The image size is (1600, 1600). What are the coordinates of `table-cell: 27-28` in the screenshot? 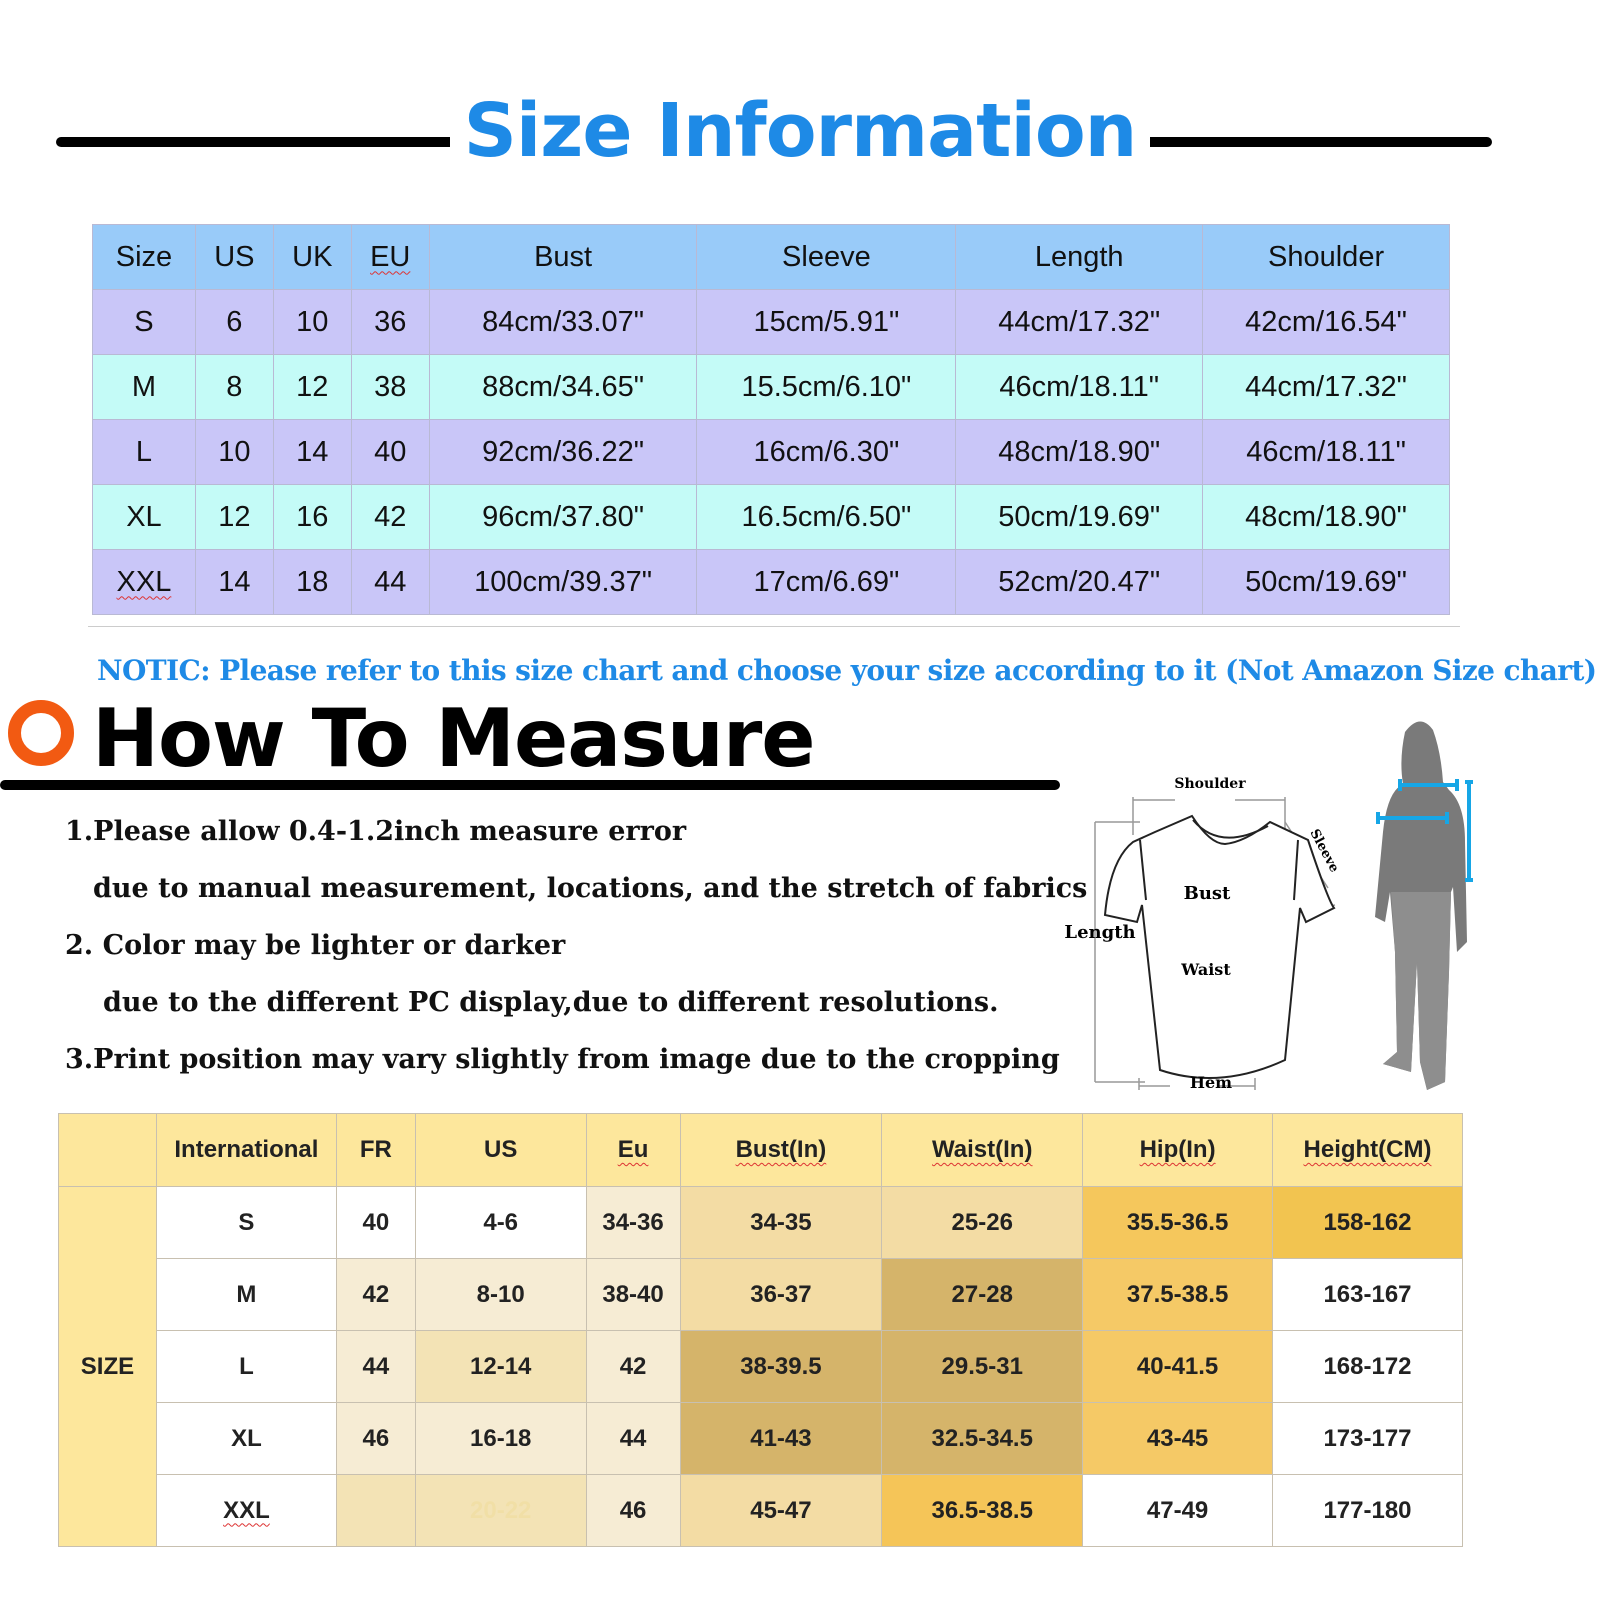 It's located at (982, 1294).